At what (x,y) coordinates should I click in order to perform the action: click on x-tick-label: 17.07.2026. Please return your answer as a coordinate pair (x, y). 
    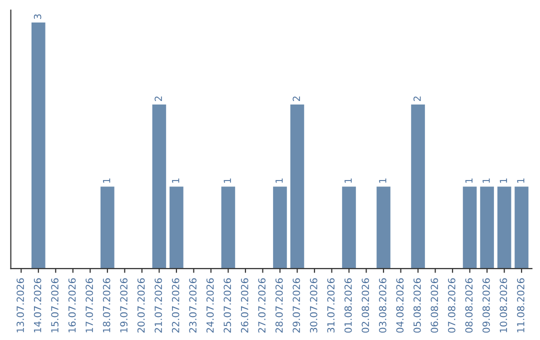
    Looking at the image, I should click on (89, 305).